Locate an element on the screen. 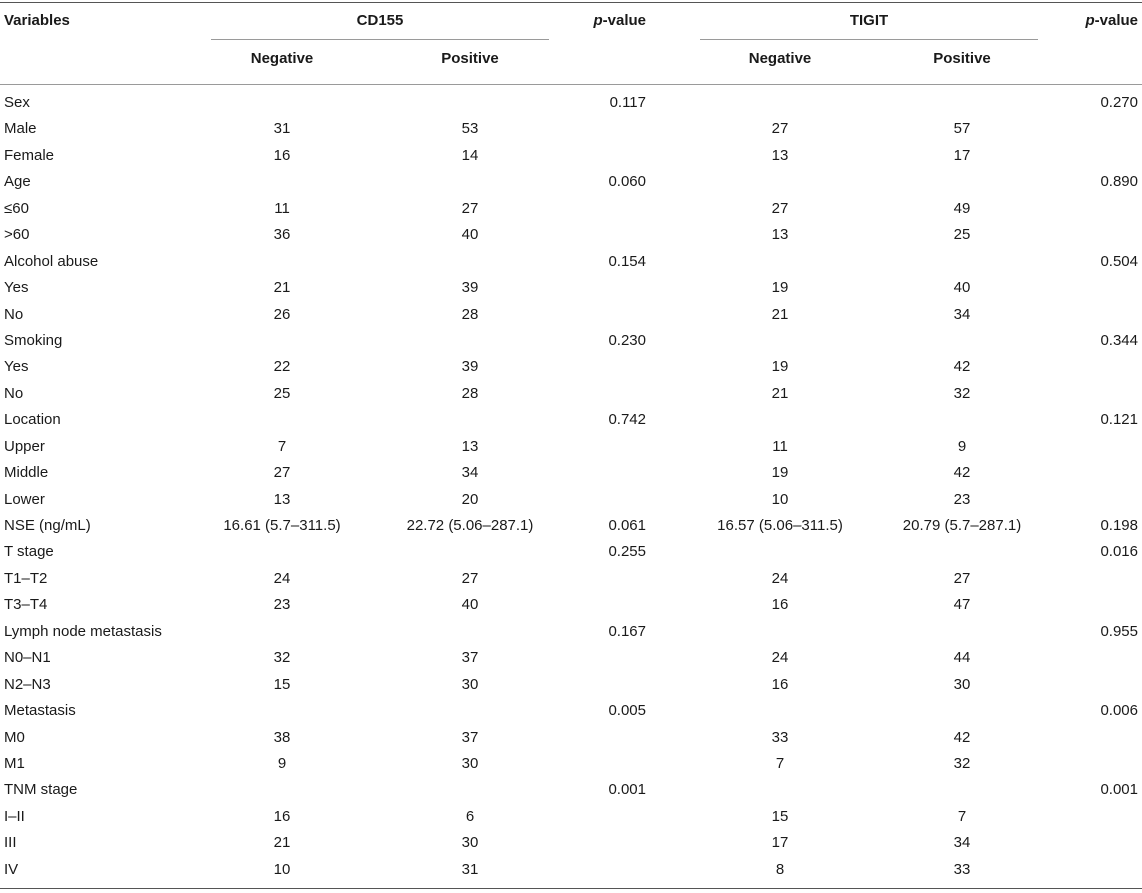 Image resolution: width=1142 pixels, height=893 pixels. cd155-negative-cell: 32 is located at coordinates (282, 658).